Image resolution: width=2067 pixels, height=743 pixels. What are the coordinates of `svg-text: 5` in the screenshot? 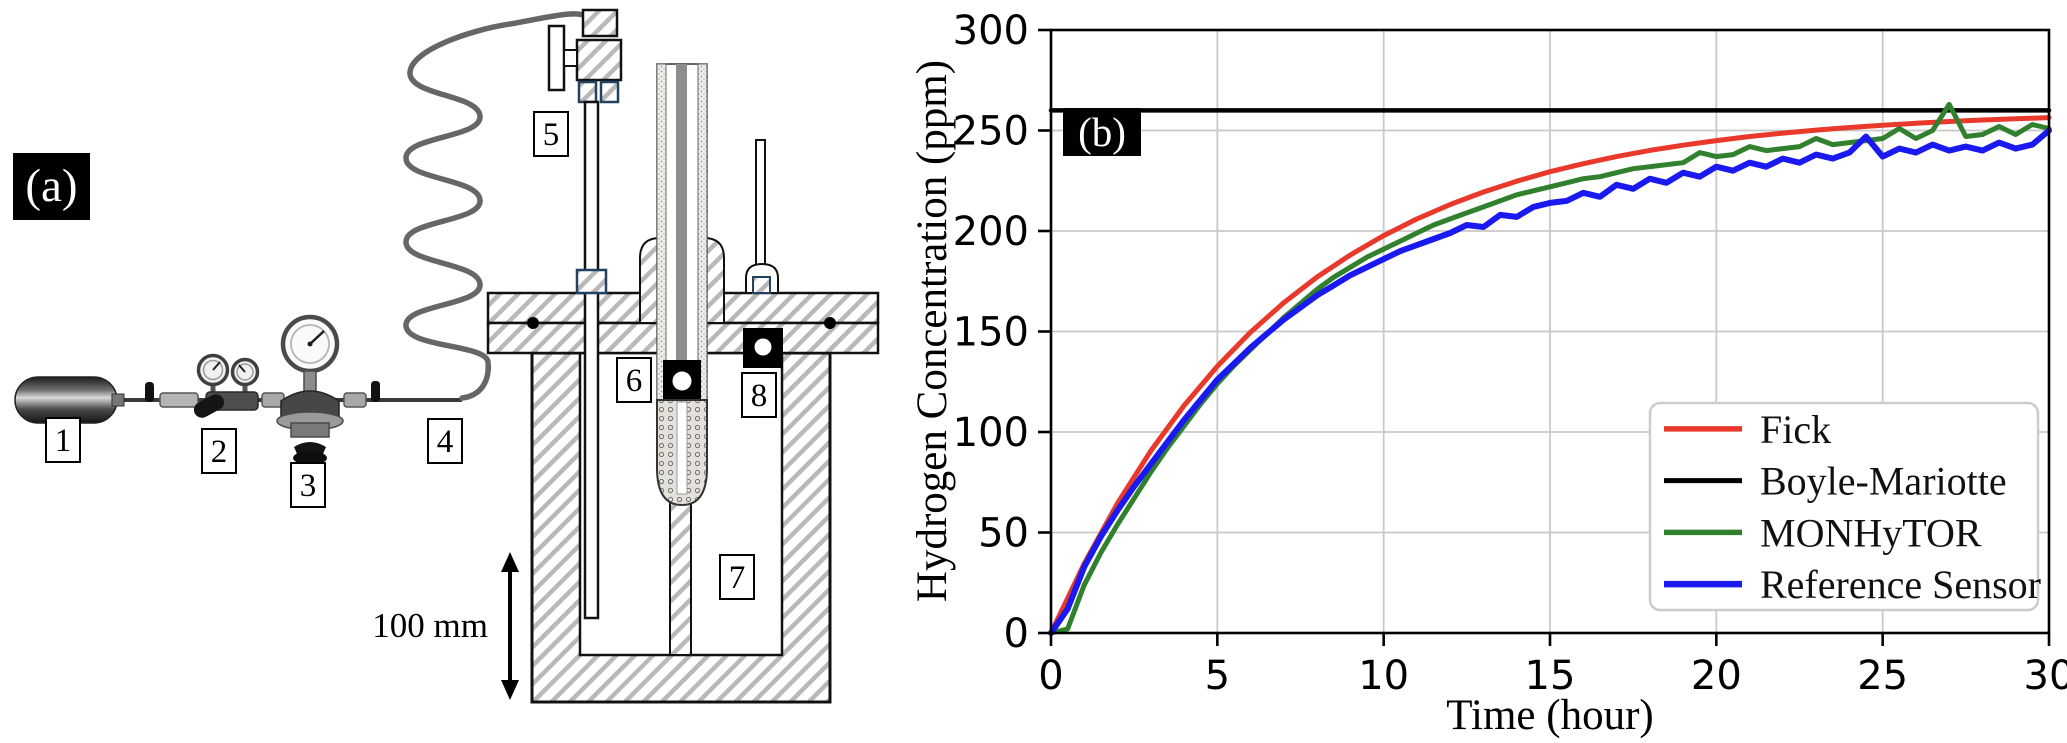 It's located at (551, 135).